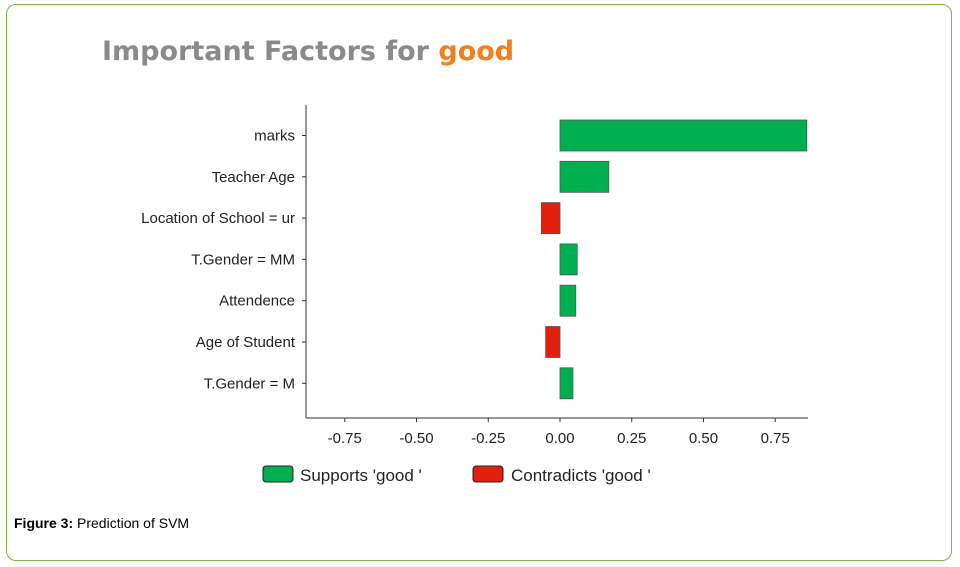 The width and height of the screenshot is (960, 567). I want to click on chart-title-highlight: good, so click(476, 51).